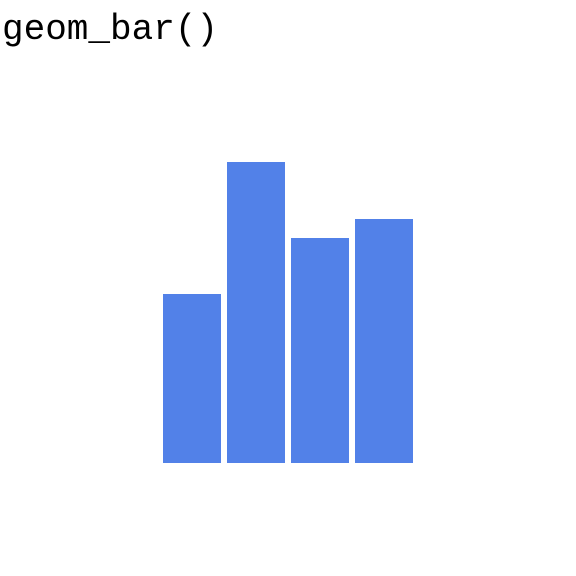 This screenshot has height=576, width=576. What do you see at coordinates (110, 29) in the screenshot?
I see `chart-title: geom_bar()` at bounding box center [110, 29].